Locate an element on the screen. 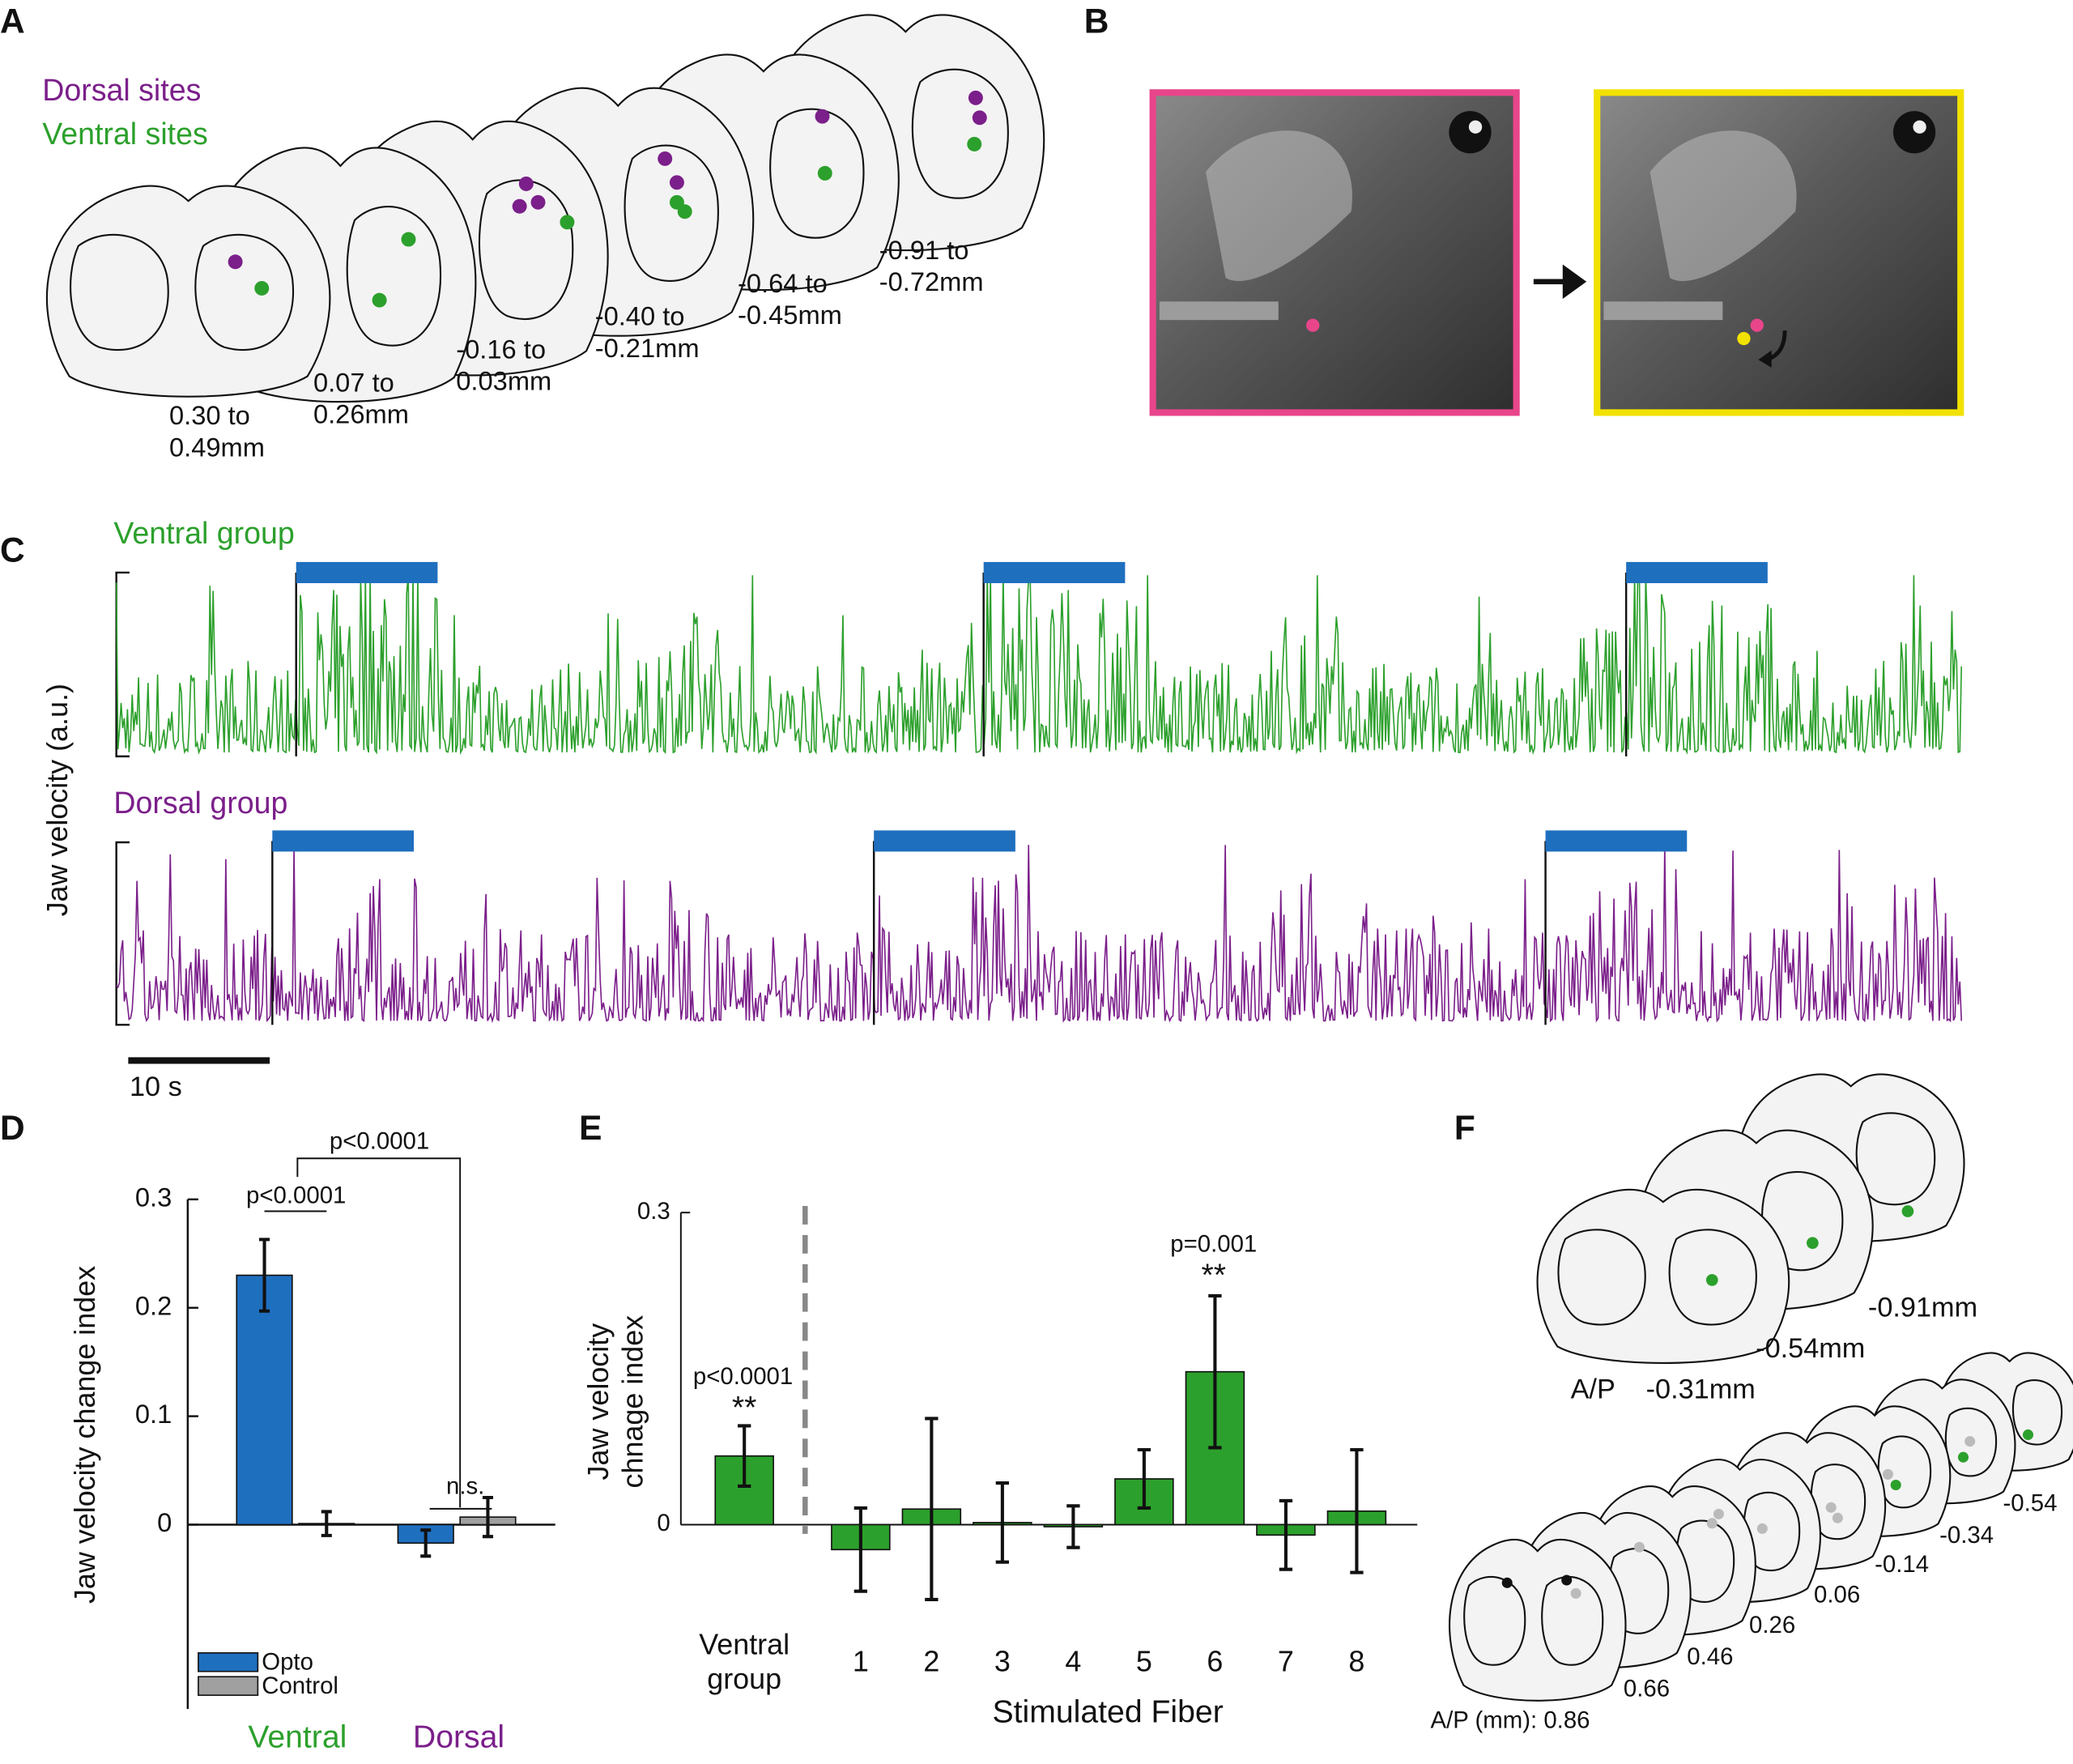 The width and height of the screenshot is (2073, 1764). panel-letter: C is located at coordinates (12, 550).